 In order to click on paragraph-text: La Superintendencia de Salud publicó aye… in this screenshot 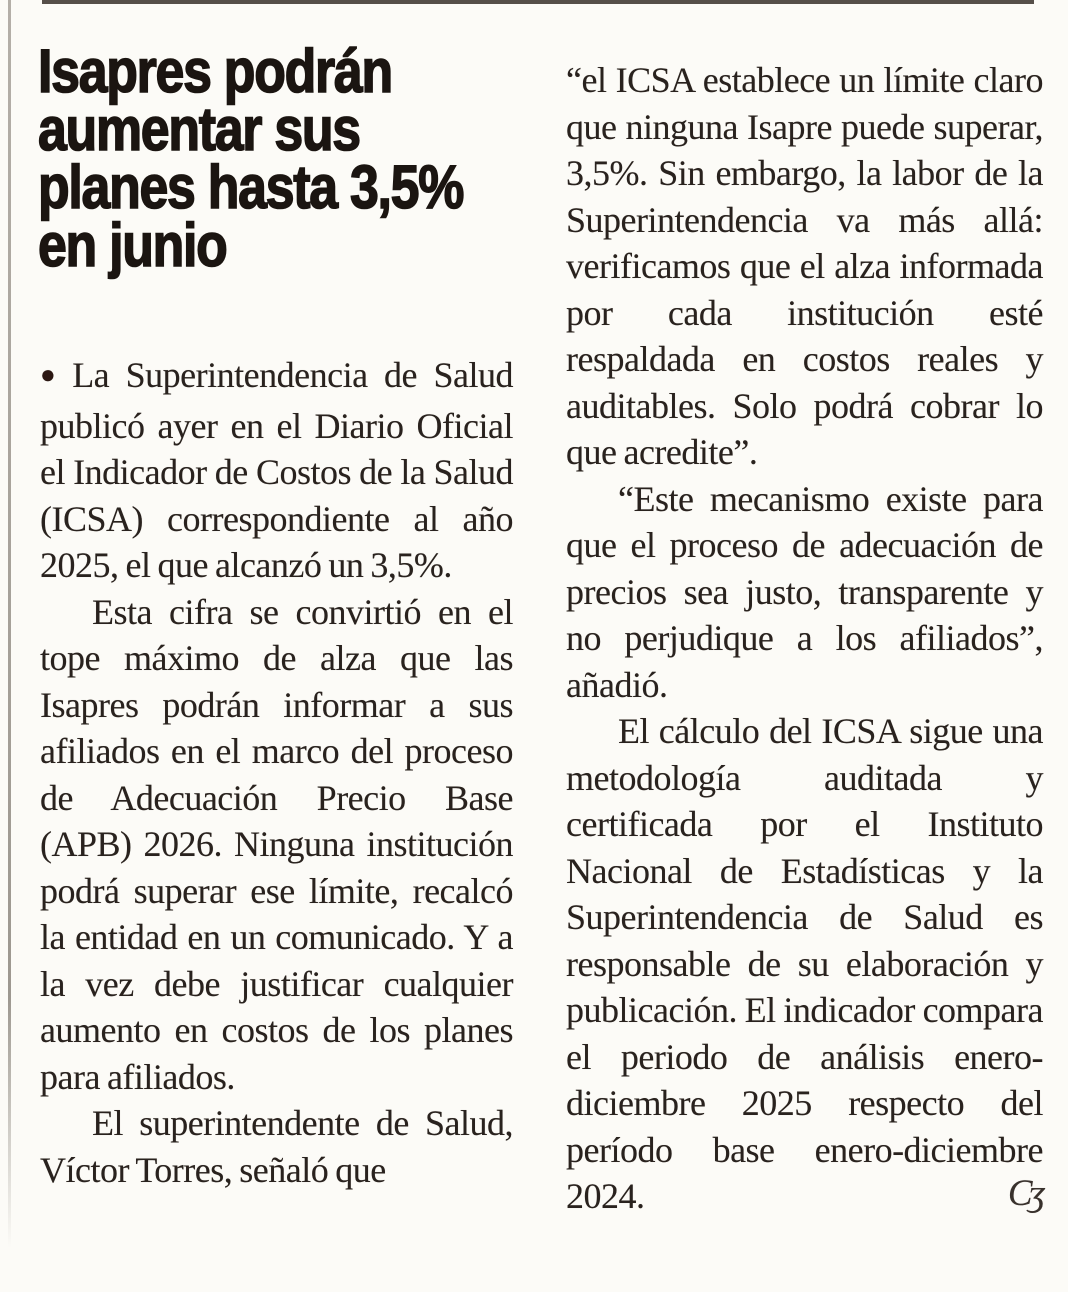, I will do `click(277, 470)`.